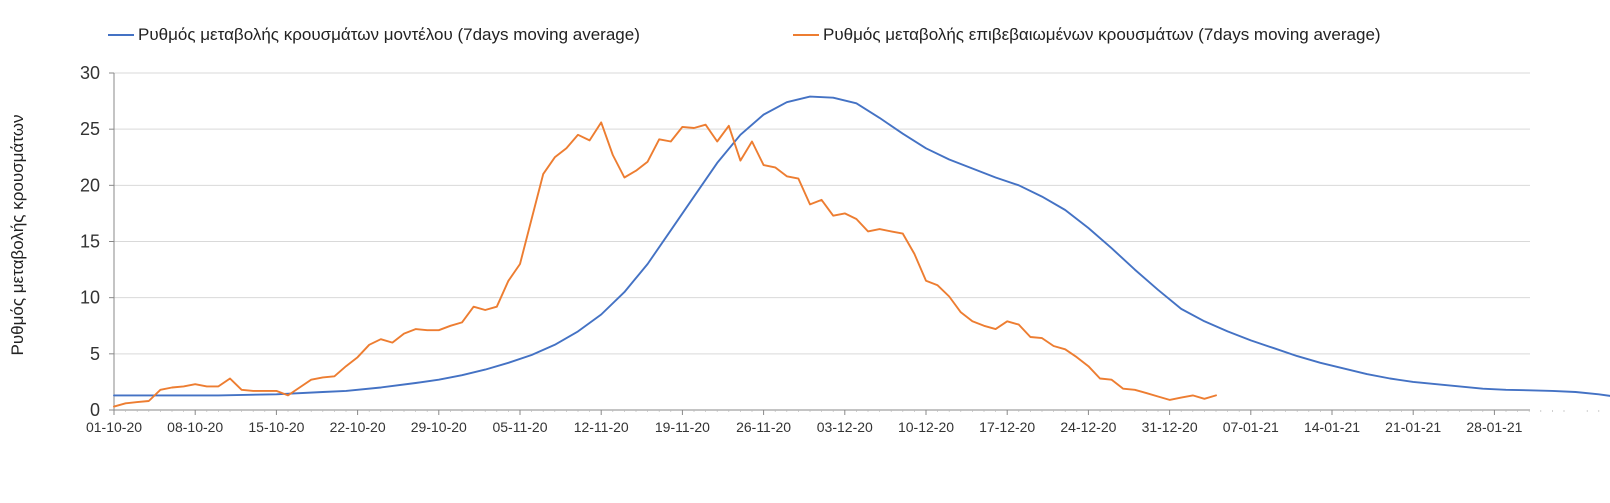 The height and width of the screenshot is (503, 1610). What do you see at coordinates (90, 242) in the screenshot?
I see `y-tick-label: 15` at bounding box center [90, 242].